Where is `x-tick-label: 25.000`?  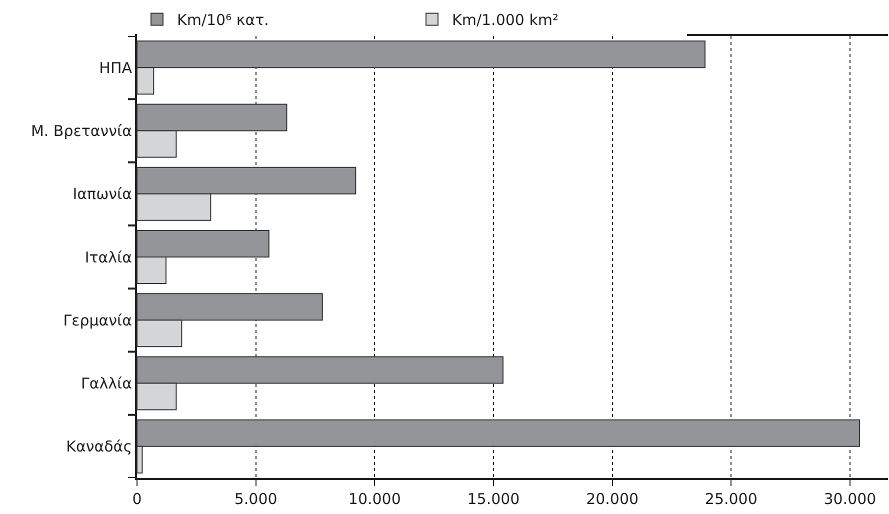 x-tick-label: 25.000 is located at coordinates (731, 499).